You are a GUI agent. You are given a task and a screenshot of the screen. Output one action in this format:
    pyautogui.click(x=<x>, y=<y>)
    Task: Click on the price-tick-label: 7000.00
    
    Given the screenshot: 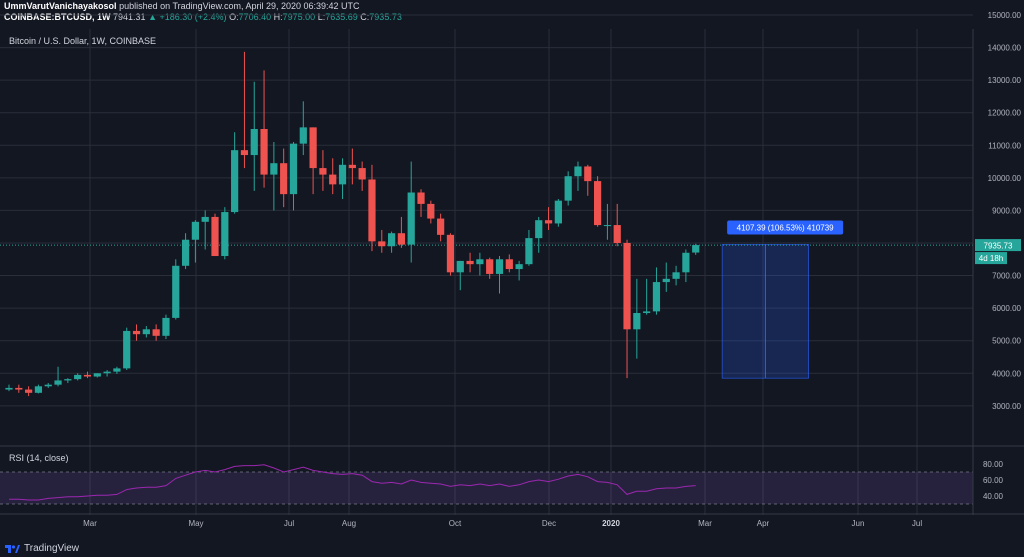 What is the action you would take?
    pyautogui.click(x=1006, y=276)
    